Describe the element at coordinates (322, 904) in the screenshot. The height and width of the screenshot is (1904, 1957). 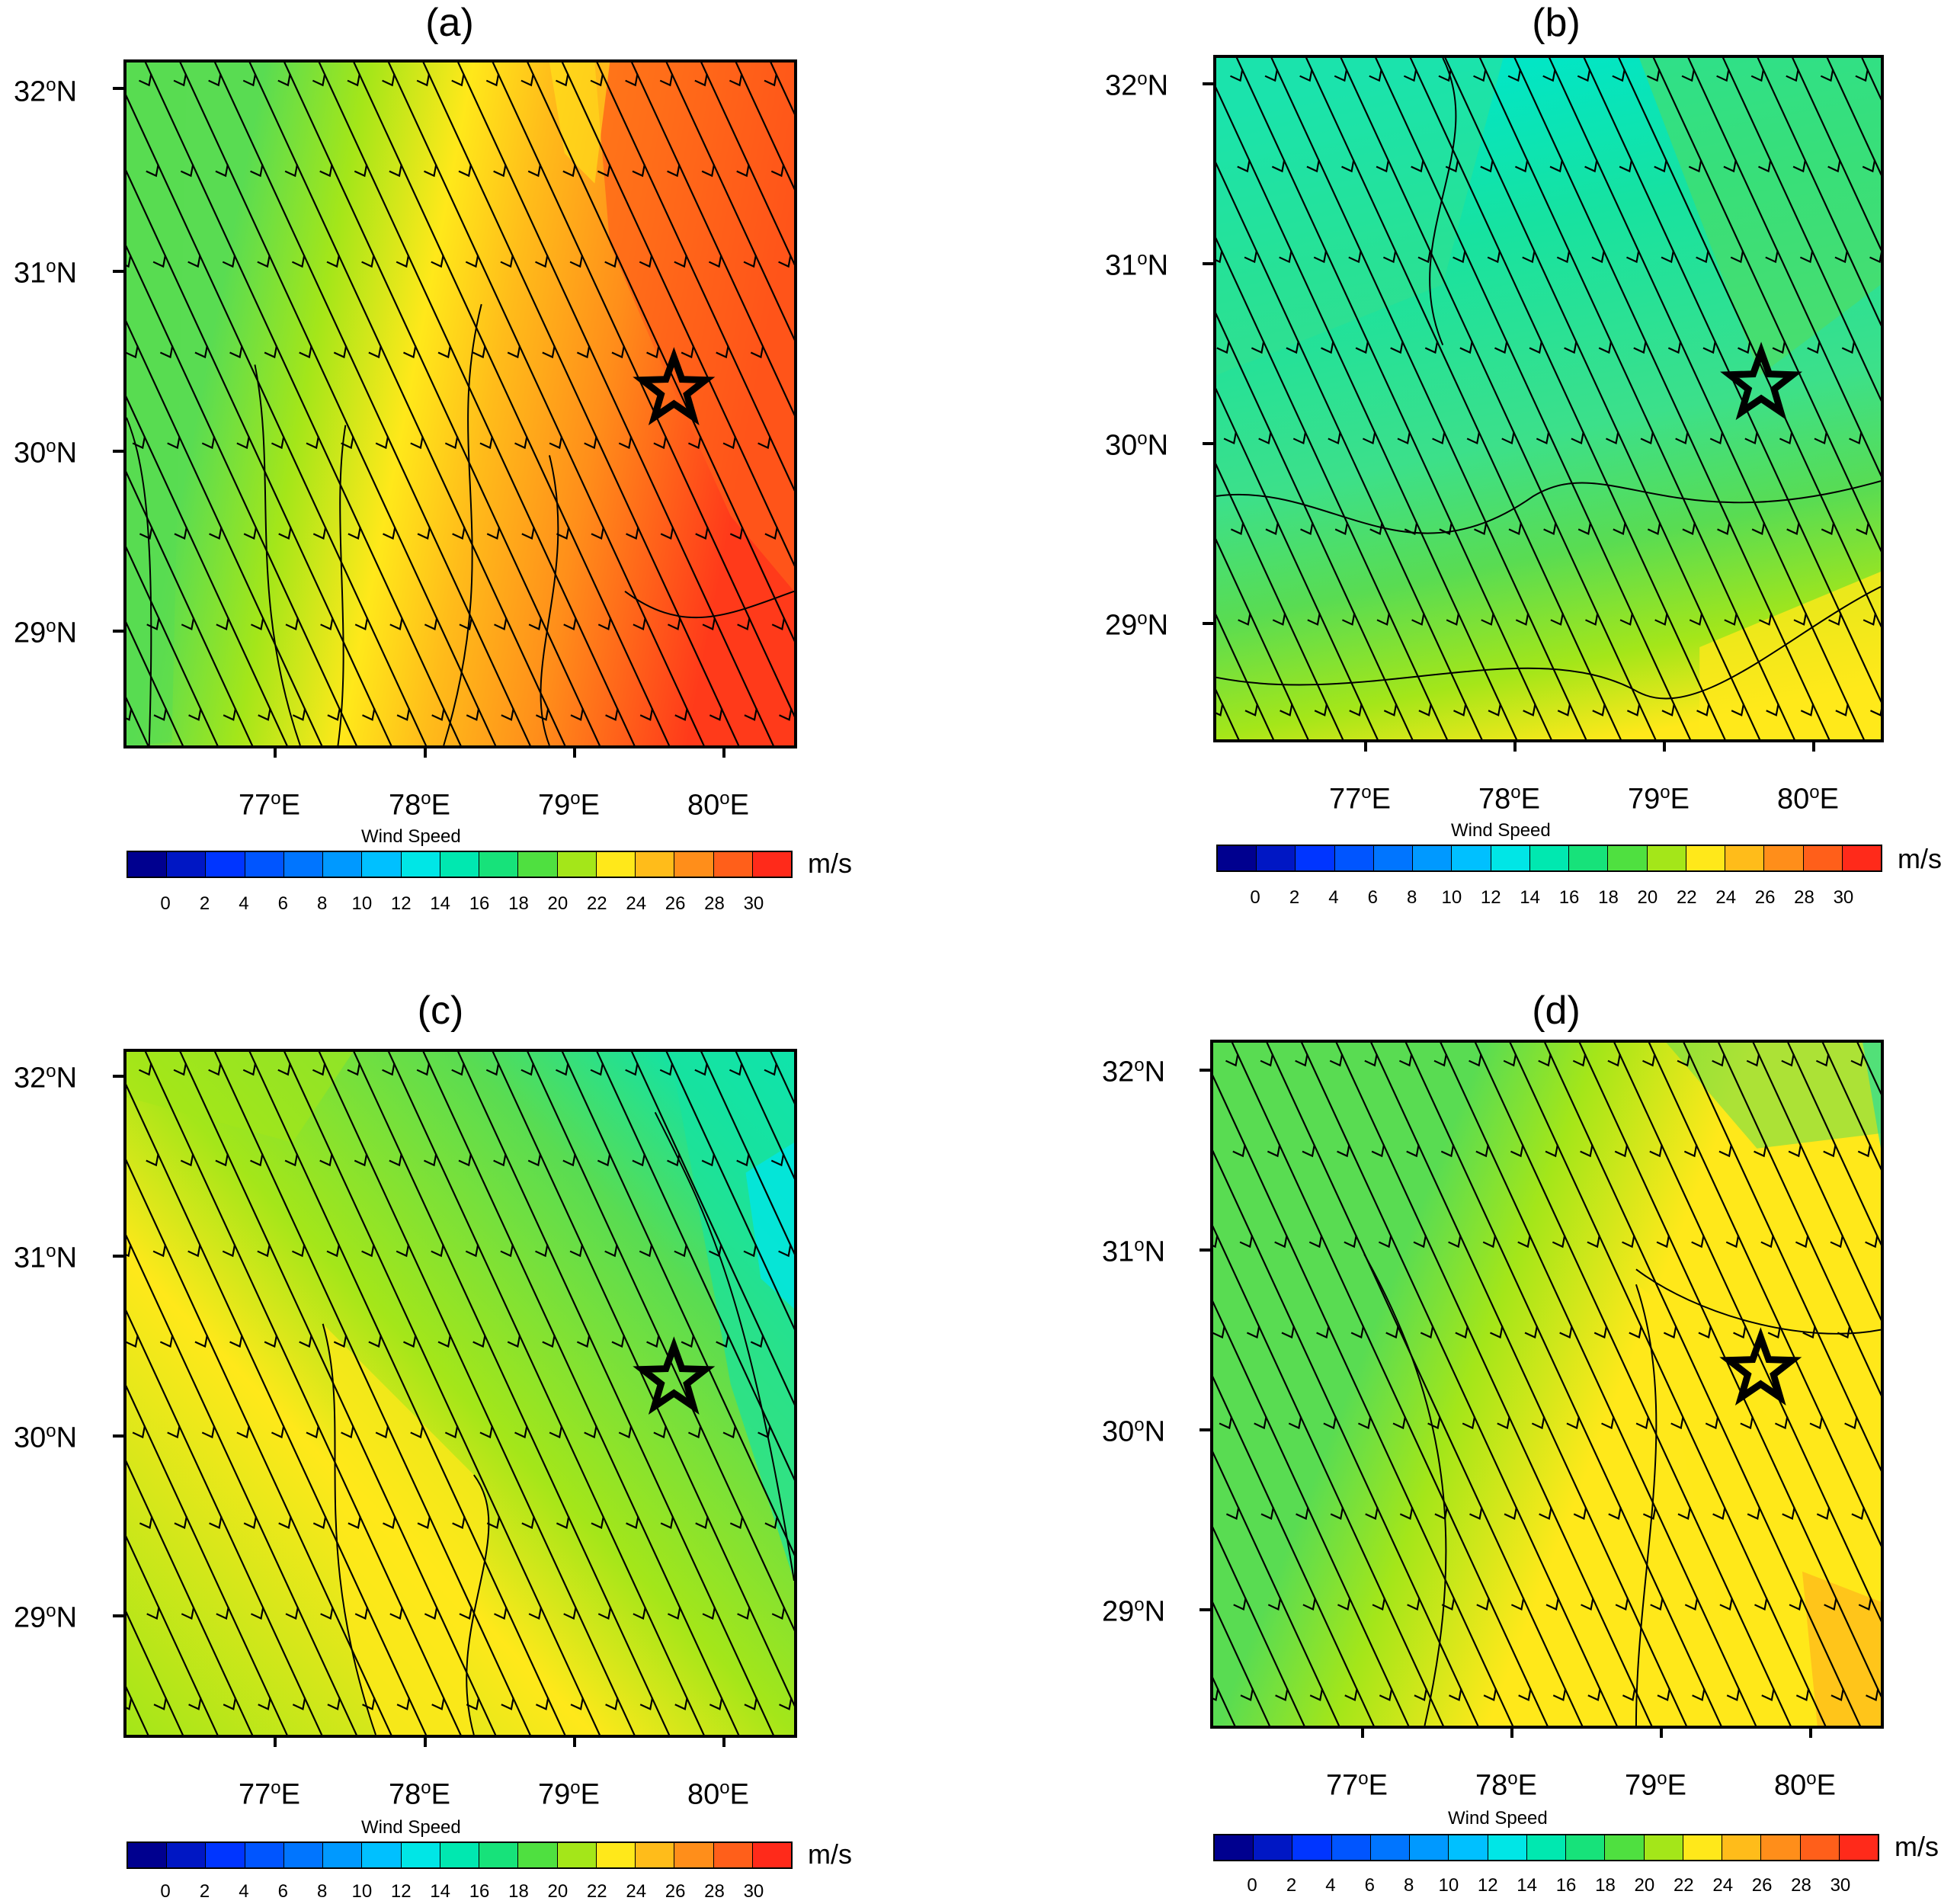
I see `colorbar-label: 8` at that location.